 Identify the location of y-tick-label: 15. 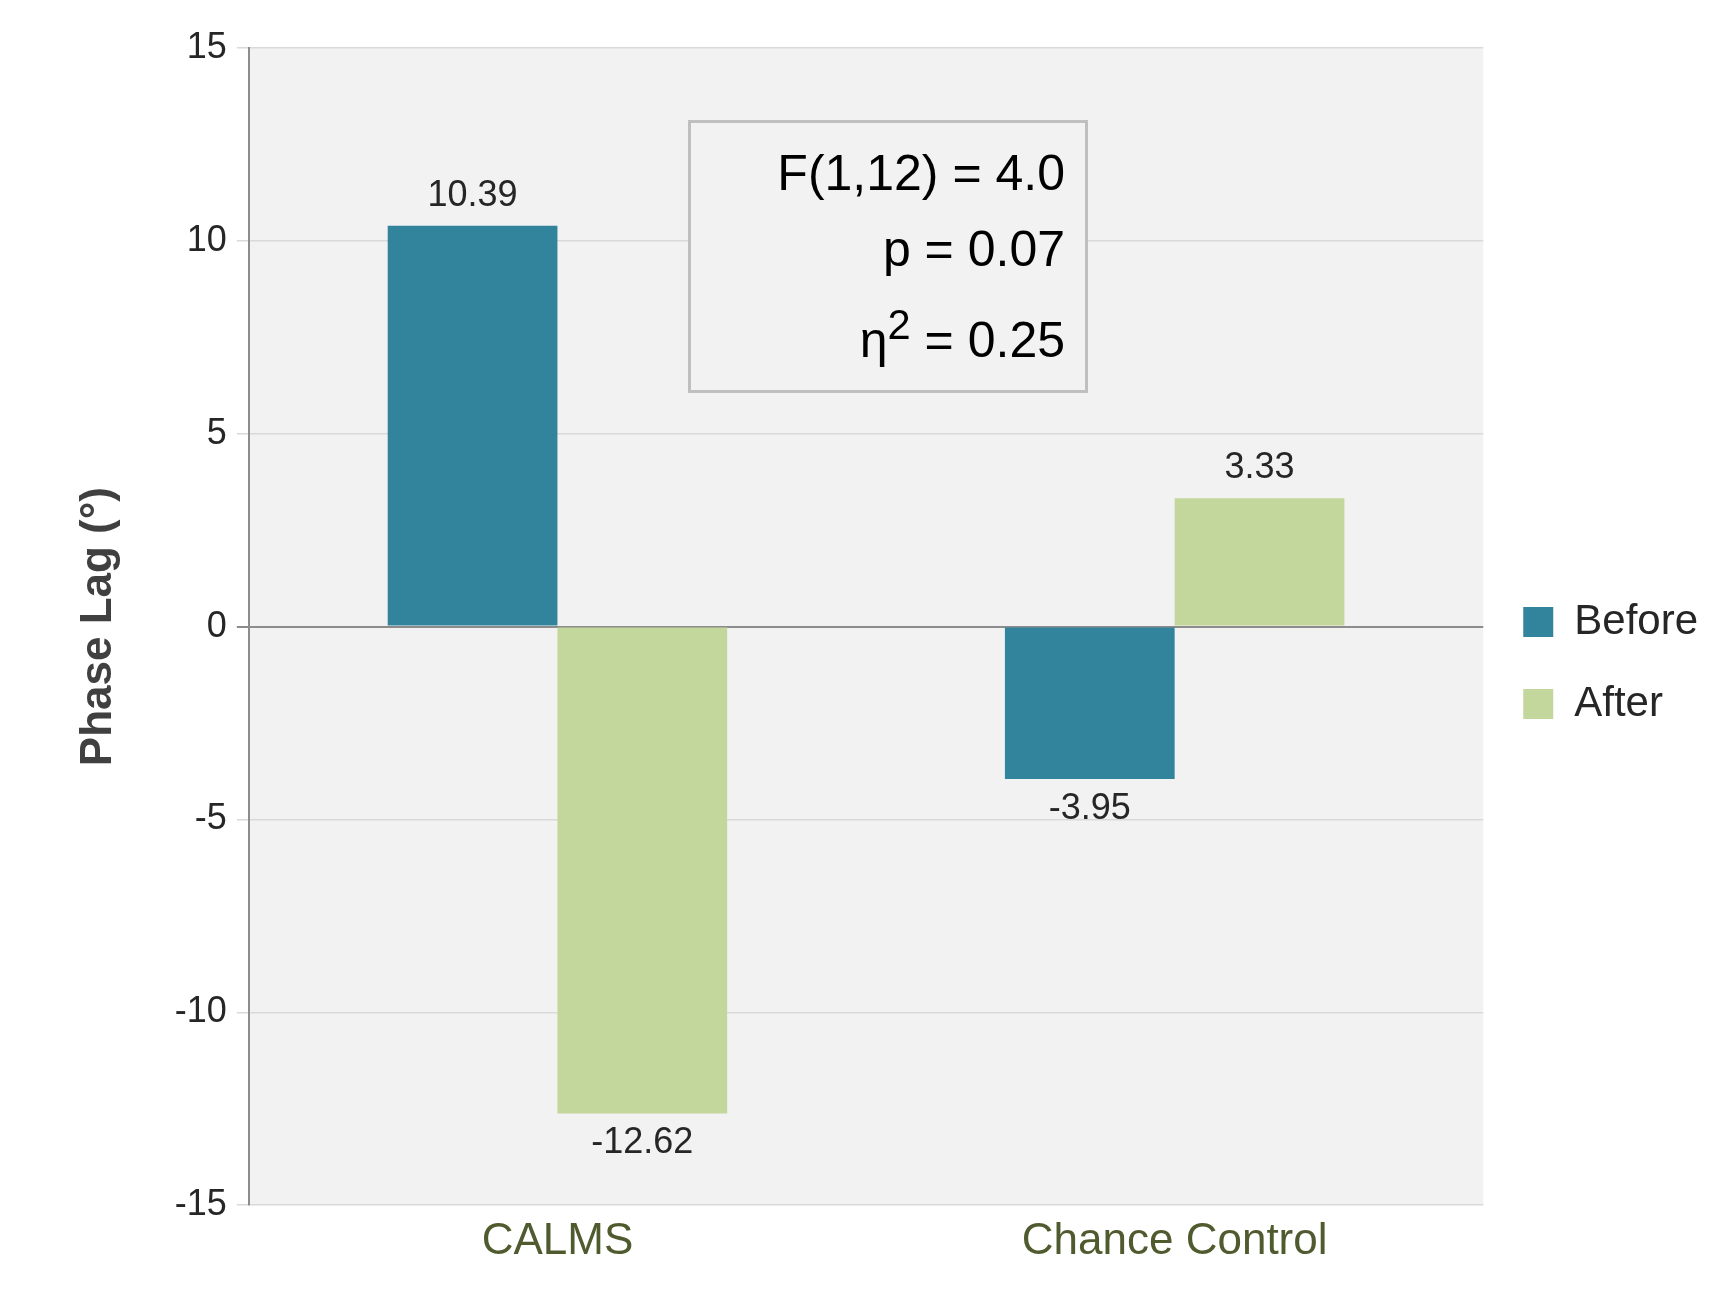
(206, 45).